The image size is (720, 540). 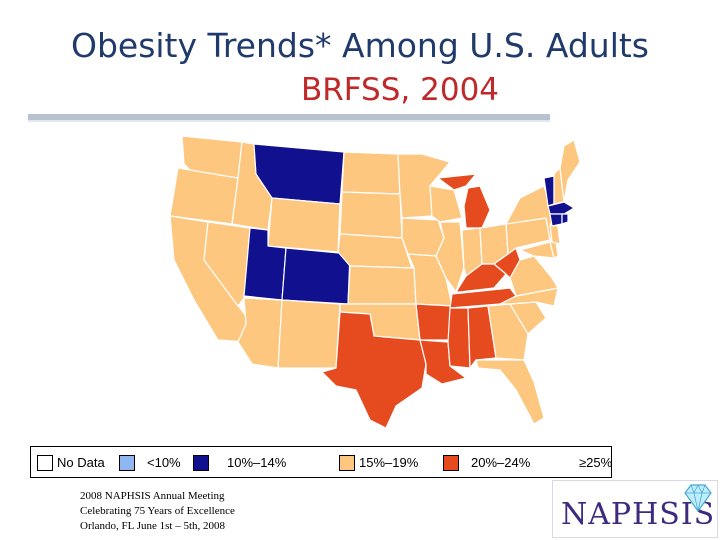 What do you see at coordinates (561, 208) in the screenshot?
I see `state-massachusetts` at bounding box center [561, 208].